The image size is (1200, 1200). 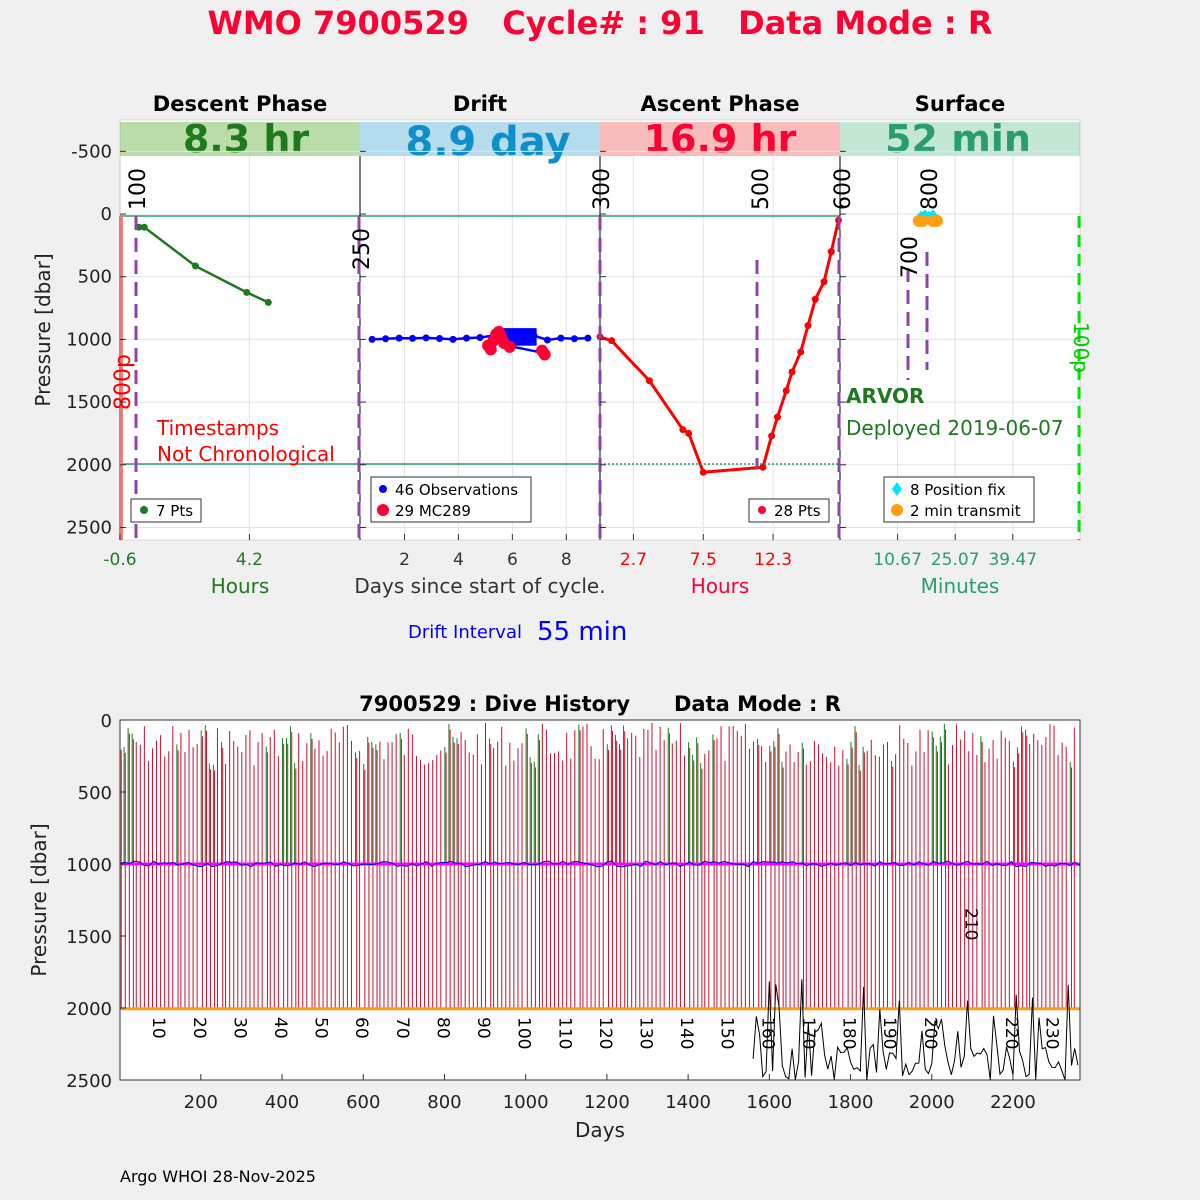 What do you see at coordinates (119, 560) in the screenshot?
I see `x-tick-label-descent-0: -0.6` at bounding box center [119, 560].